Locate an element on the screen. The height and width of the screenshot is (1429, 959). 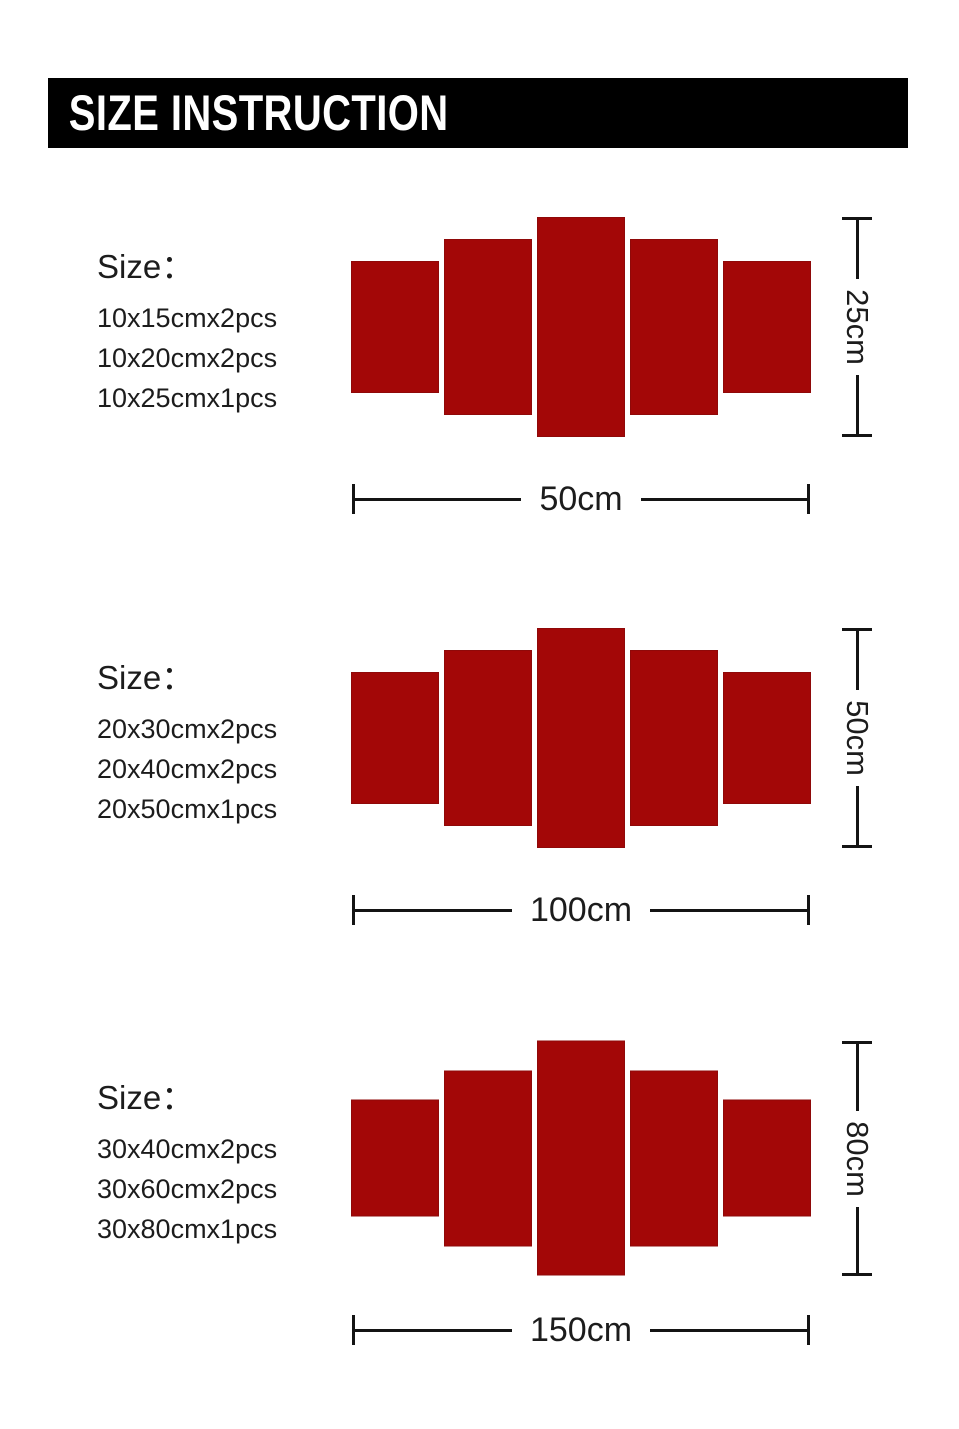
height-dimension-label-box: 25cm is located at coordinates (857, 327).